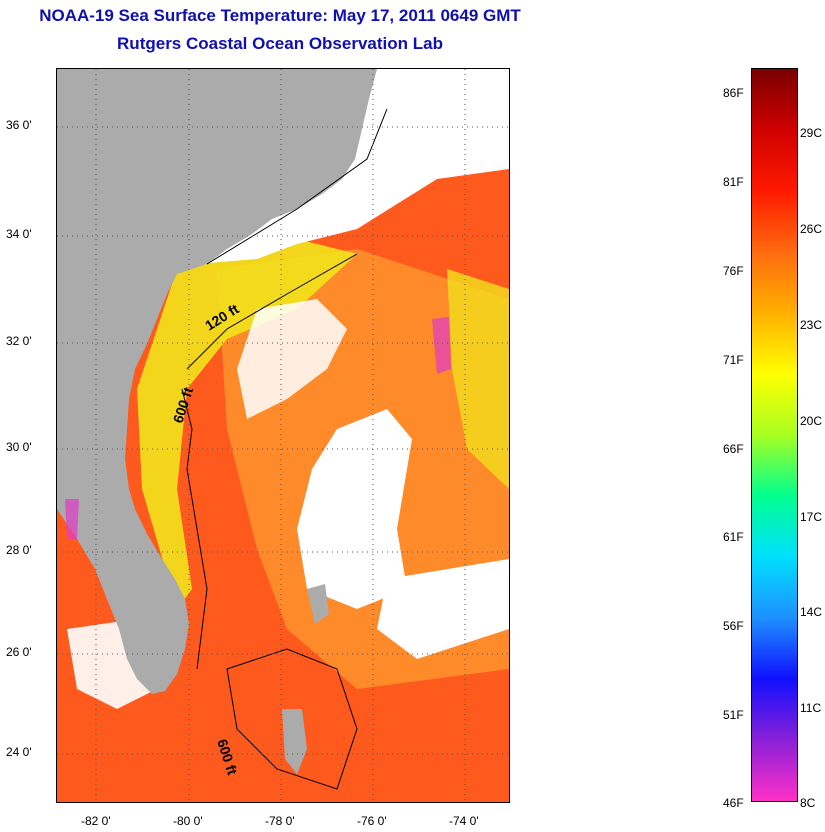 The width and height of the screenshot is (825, 832). I want to click on colorbar-label-23c: 23C, so click(811, 325).